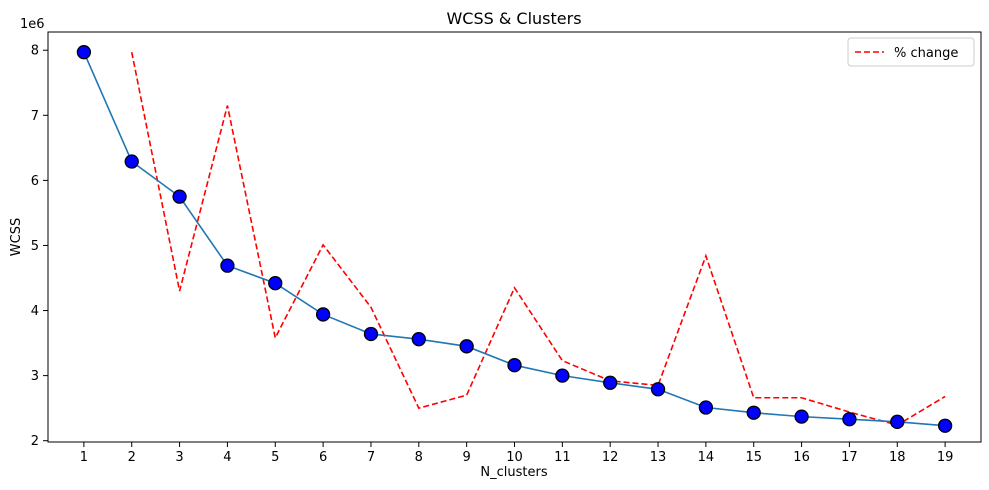  What do you see at coordinates (753, 457) in the screenshot?
I see `x-tick-label: 15` at bounding box center [753, 457].